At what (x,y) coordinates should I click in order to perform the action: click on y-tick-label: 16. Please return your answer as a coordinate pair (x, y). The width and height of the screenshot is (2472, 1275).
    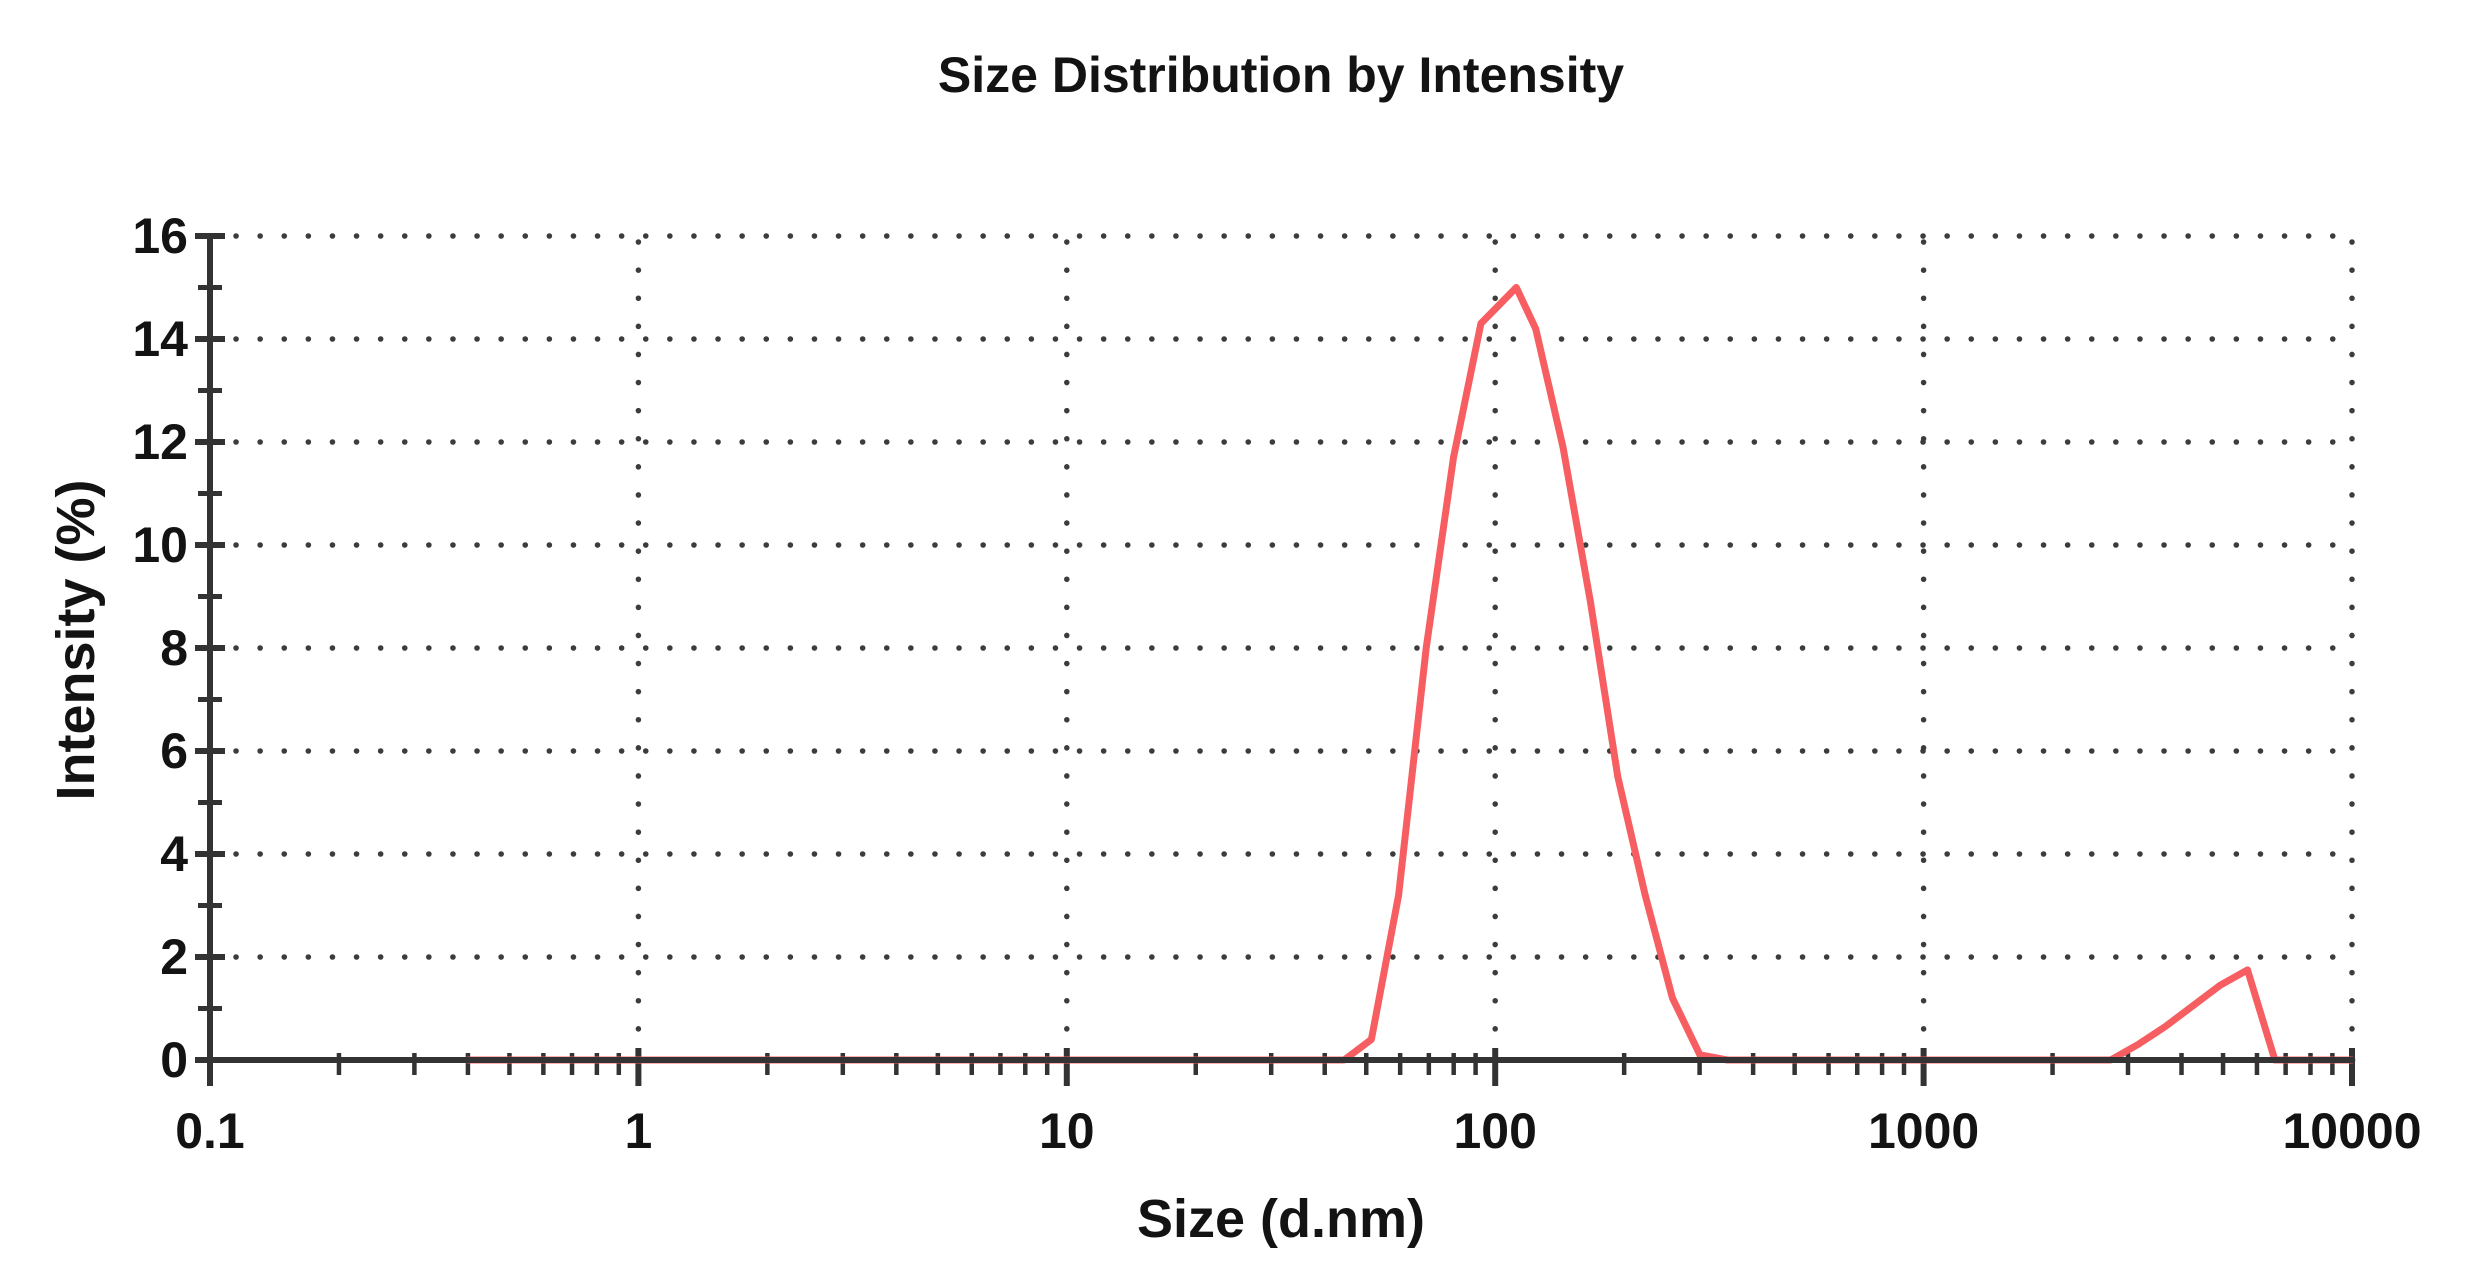
    Looking at the image, I should click on (160, 236).